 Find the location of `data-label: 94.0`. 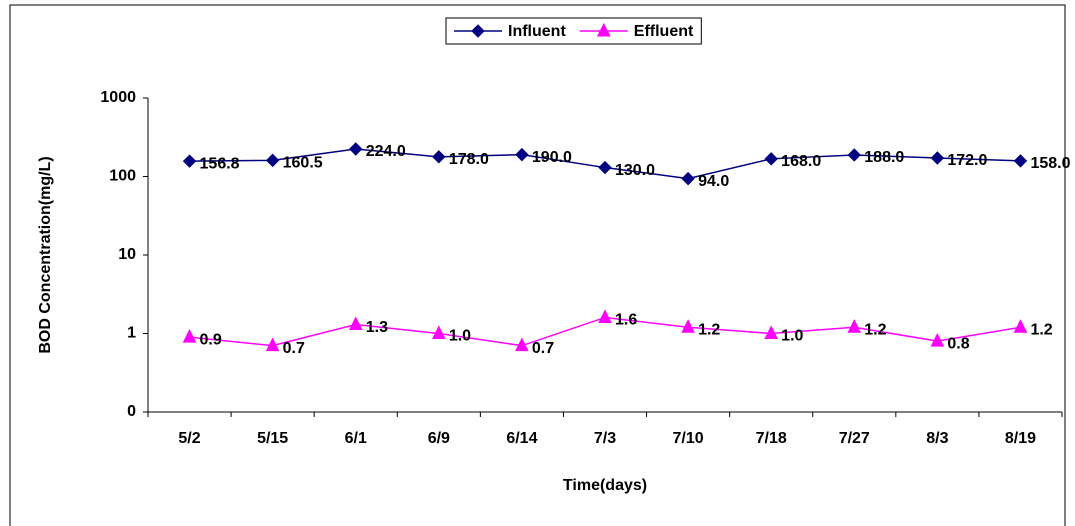

data-label: 94.0 is located at coordinates (713, 181).